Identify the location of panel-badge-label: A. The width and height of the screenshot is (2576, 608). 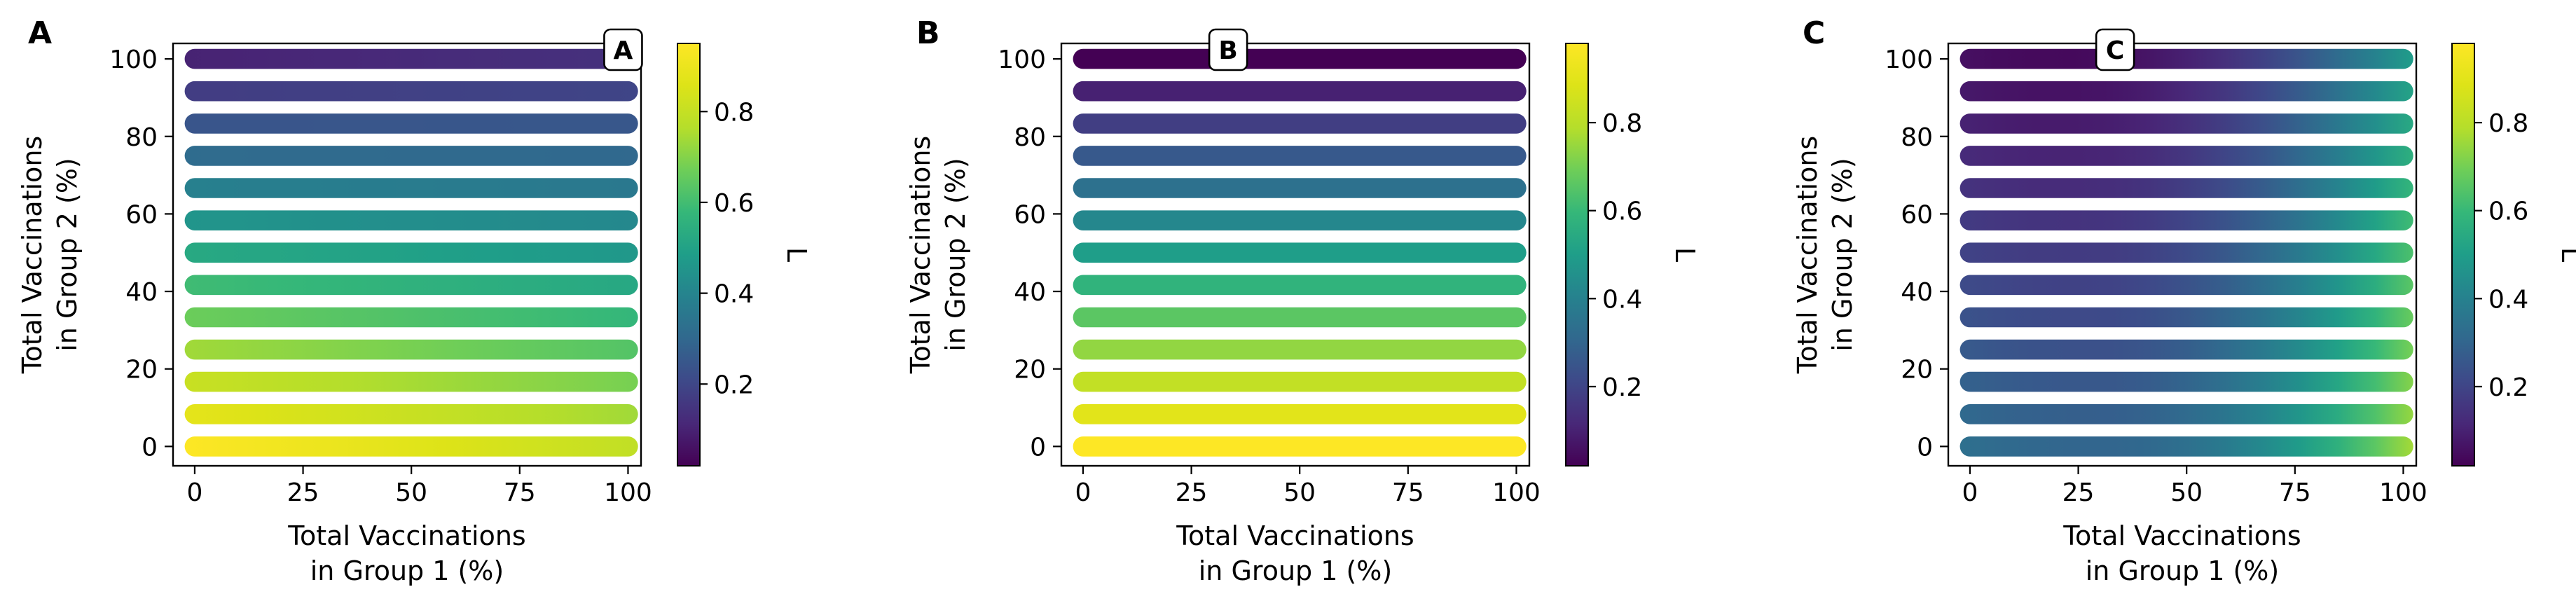
(623, 50).